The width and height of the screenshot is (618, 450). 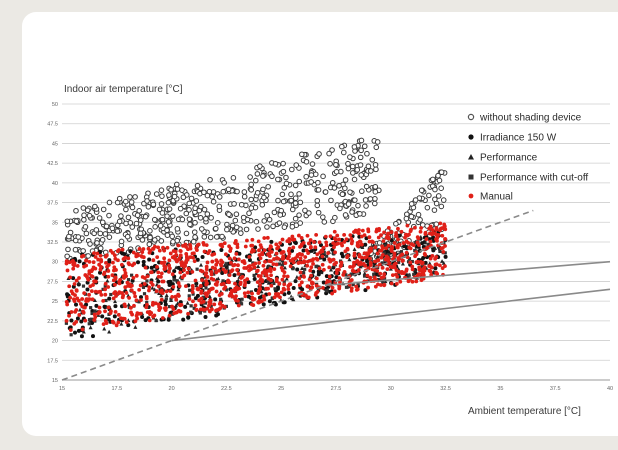 I want to click on y-tick-label: 32.5, so click(x=52, y=243).